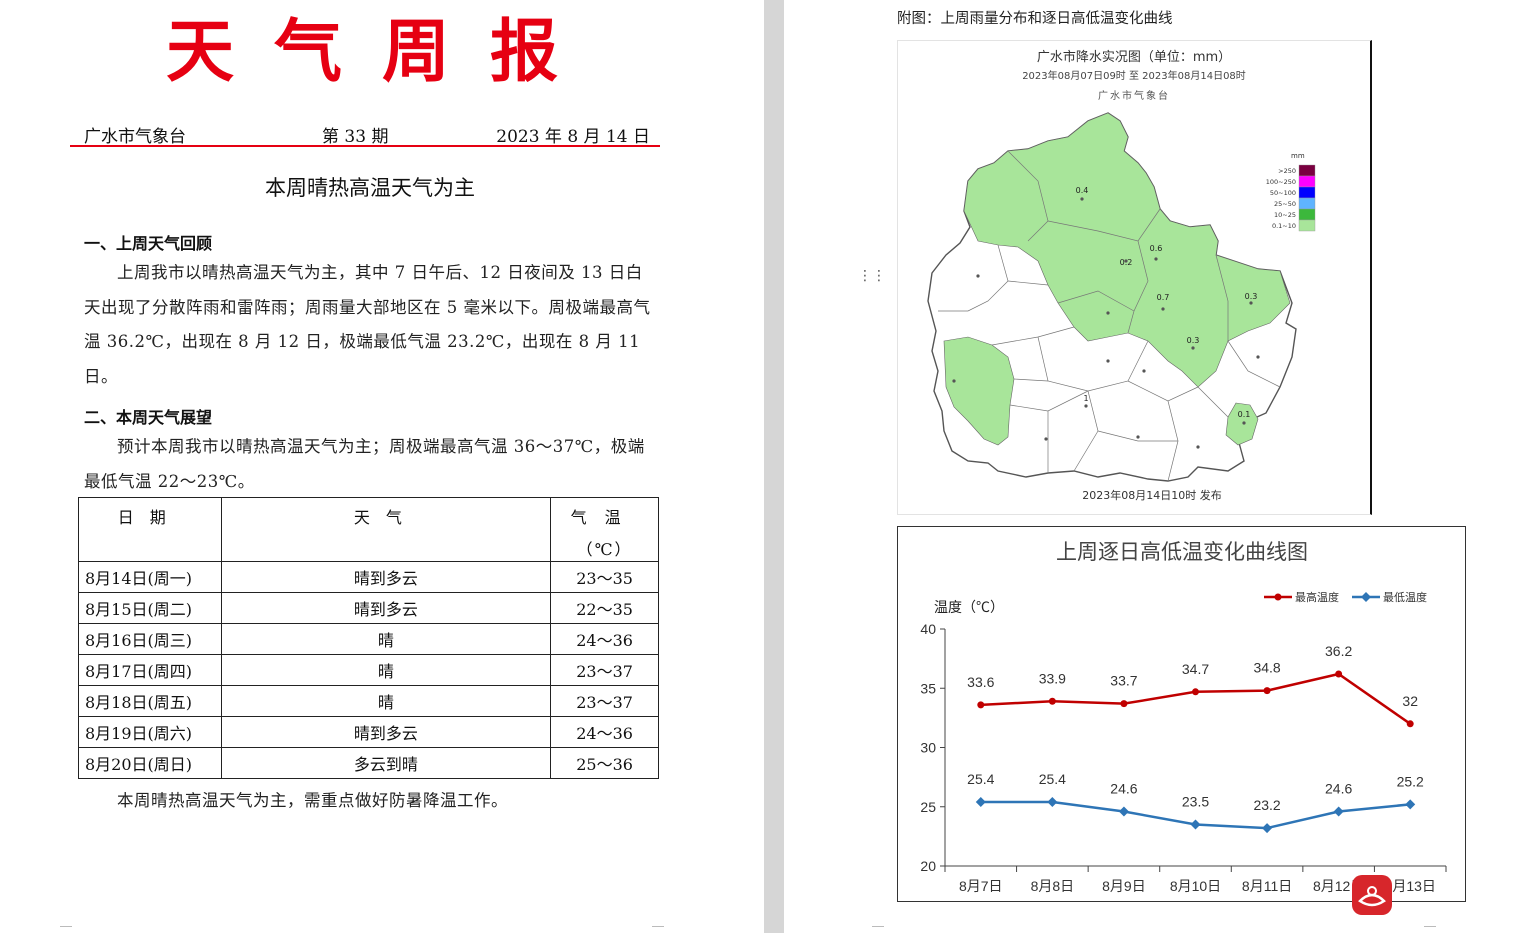  Describe the element at coordinates (604, 529) in the screenshot. I see `header-temp: 气温 （℃）` at that location.